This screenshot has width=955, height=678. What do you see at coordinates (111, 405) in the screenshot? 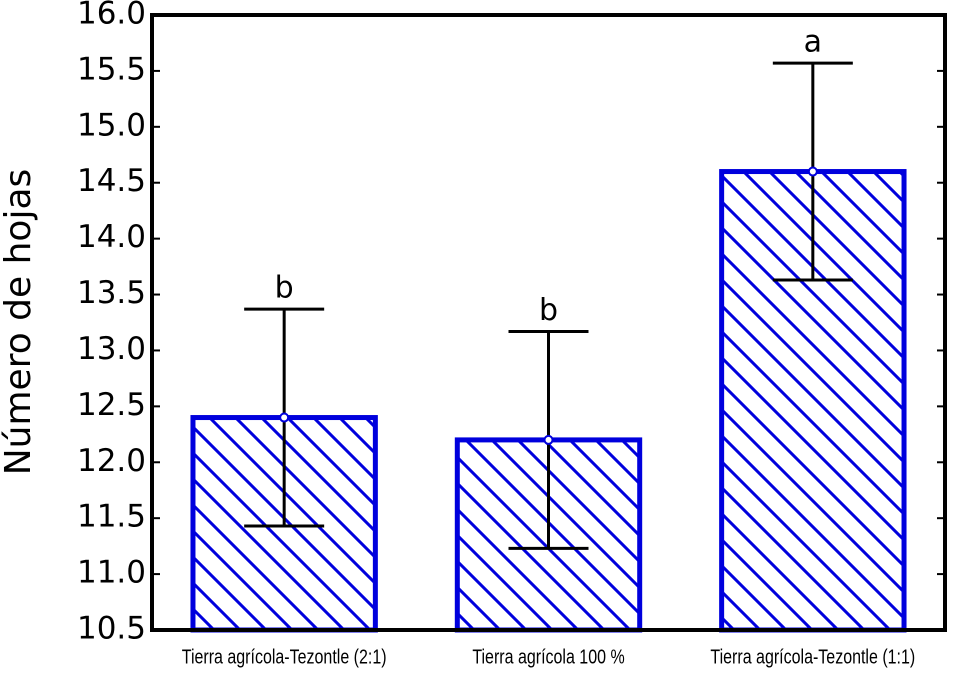
I see `y-tick-label: 12.5` at bounding box center [111, 405].